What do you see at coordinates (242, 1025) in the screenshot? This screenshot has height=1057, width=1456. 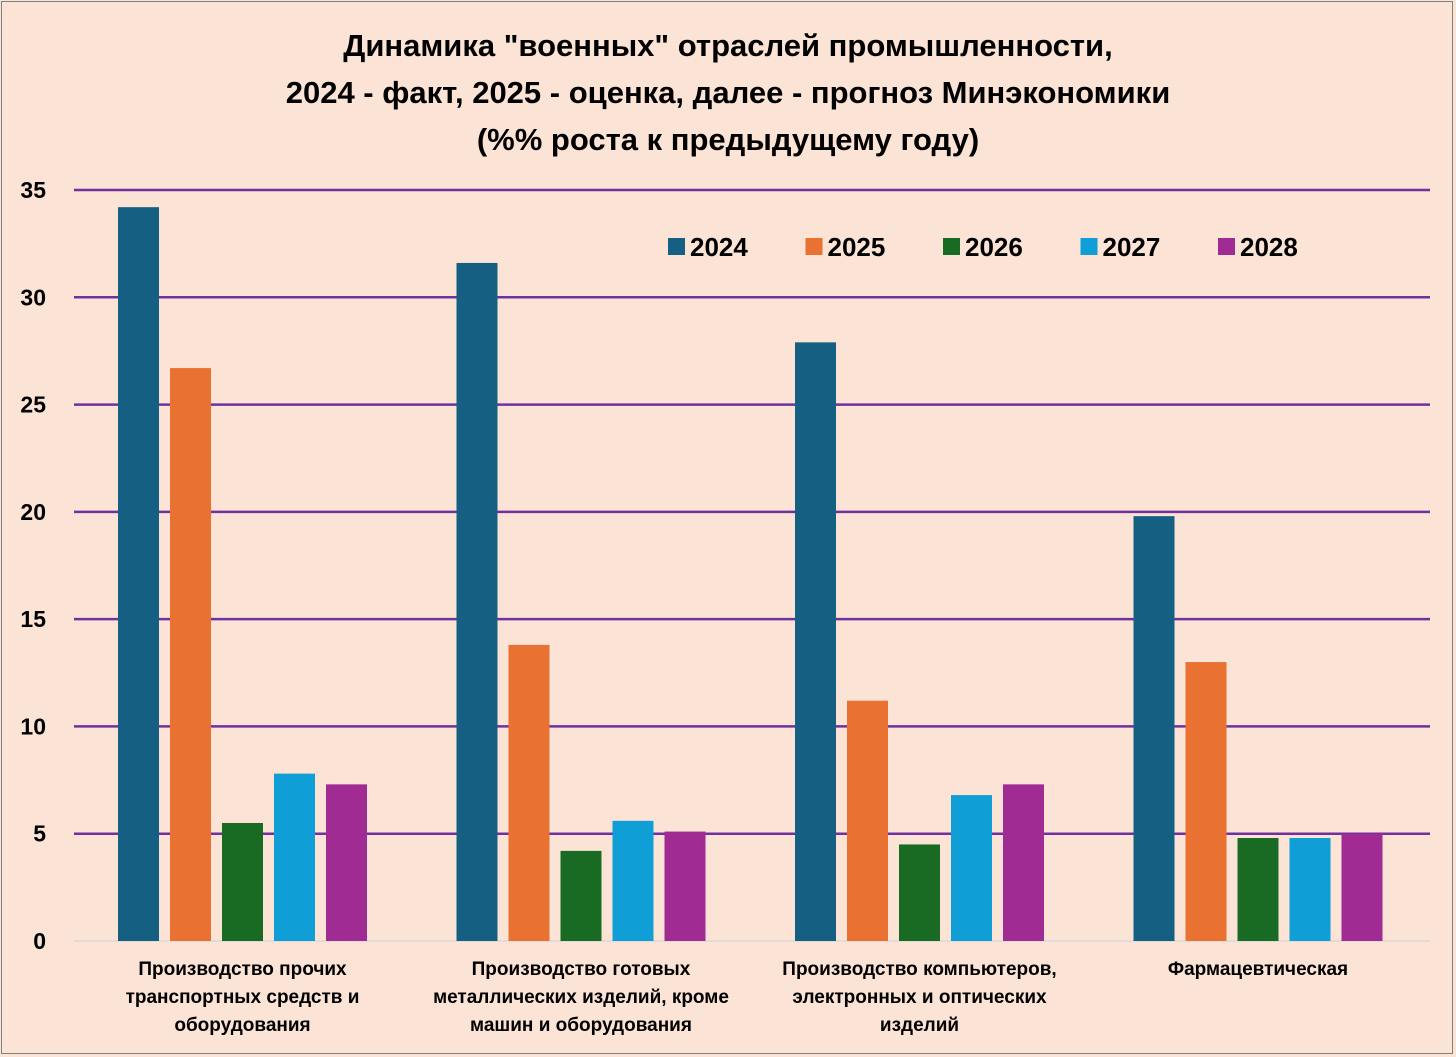 I see `category-label-line: оборудования` at bounding box center [242, 1025].